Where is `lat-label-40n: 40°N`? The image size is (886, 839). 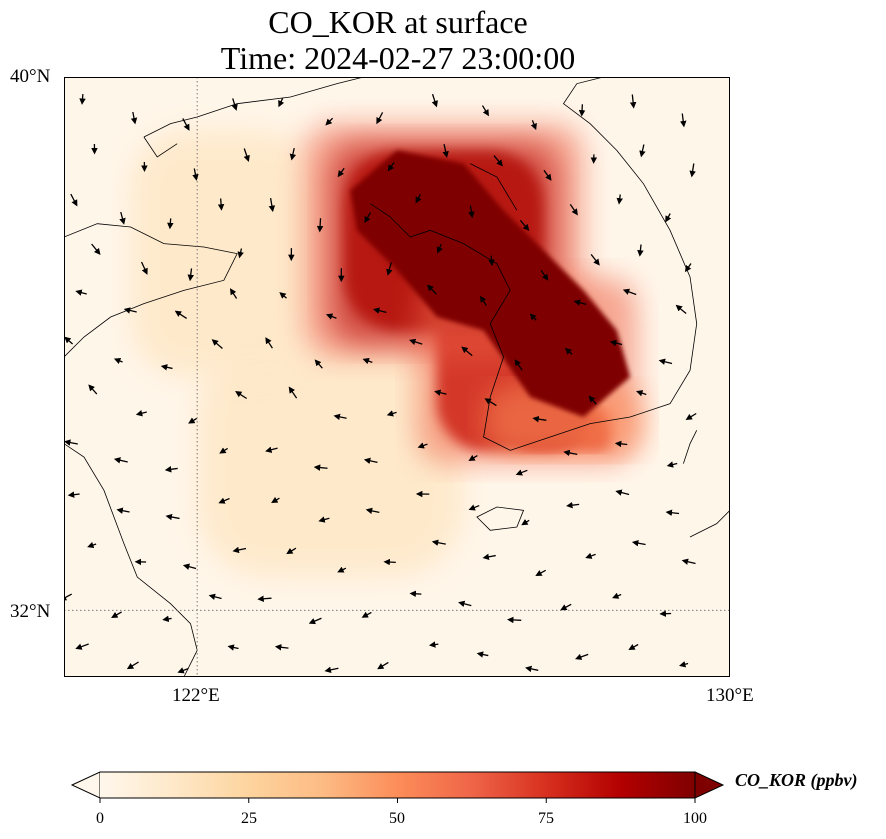 lat-label-40n: 40°N is located at coordinates (30, 76).